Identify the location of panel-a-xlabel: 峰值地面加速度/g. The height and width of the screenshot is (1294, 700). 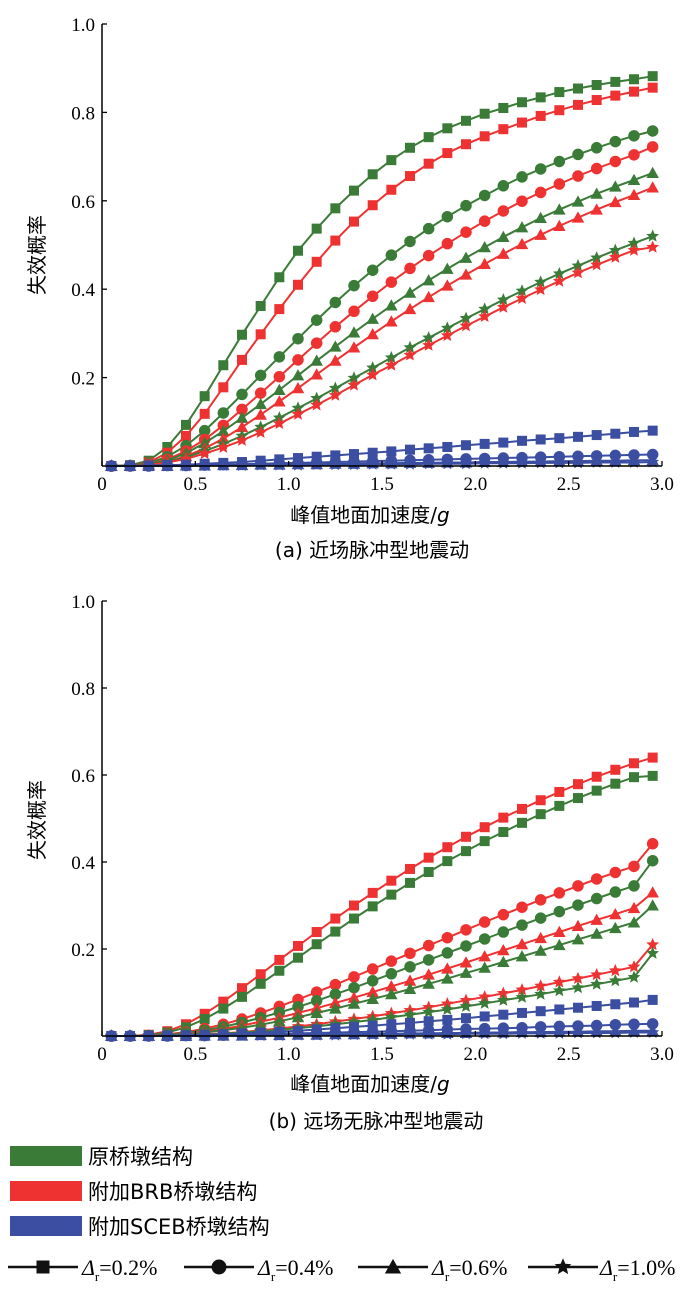
(369, 515).